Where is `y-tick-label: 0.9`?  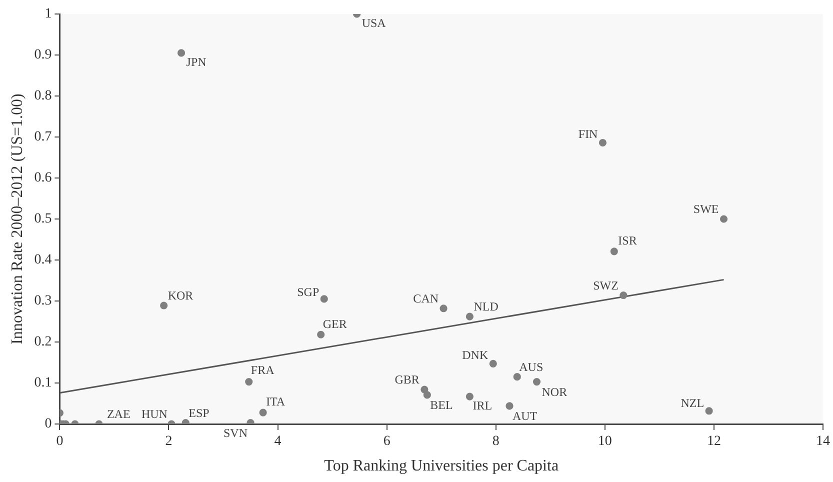
y-tick-label: 0.9 is located at coordinates (43, 55).